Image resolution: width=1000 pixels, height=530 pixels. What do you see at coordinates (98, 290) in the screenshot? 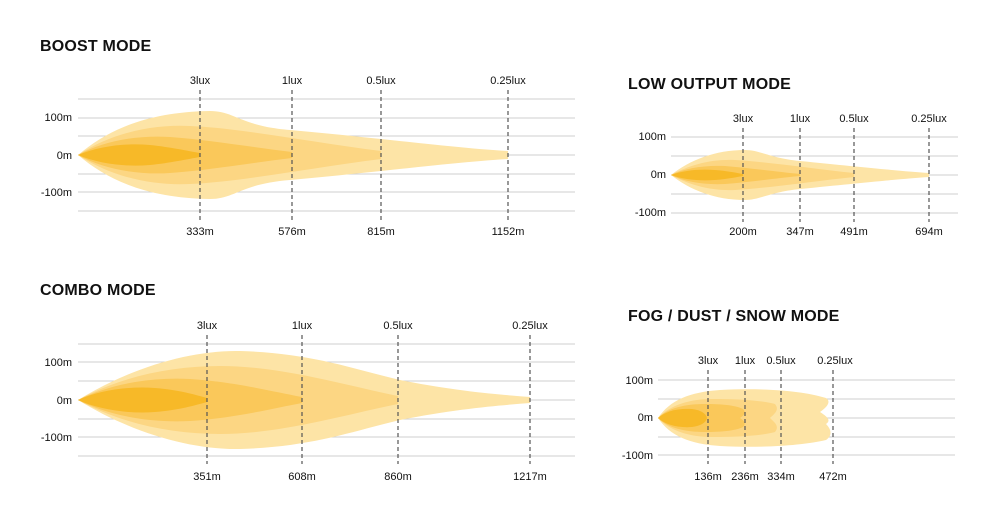
I see `panel-title: COMBO MODE` at bounding box center [98, 290].